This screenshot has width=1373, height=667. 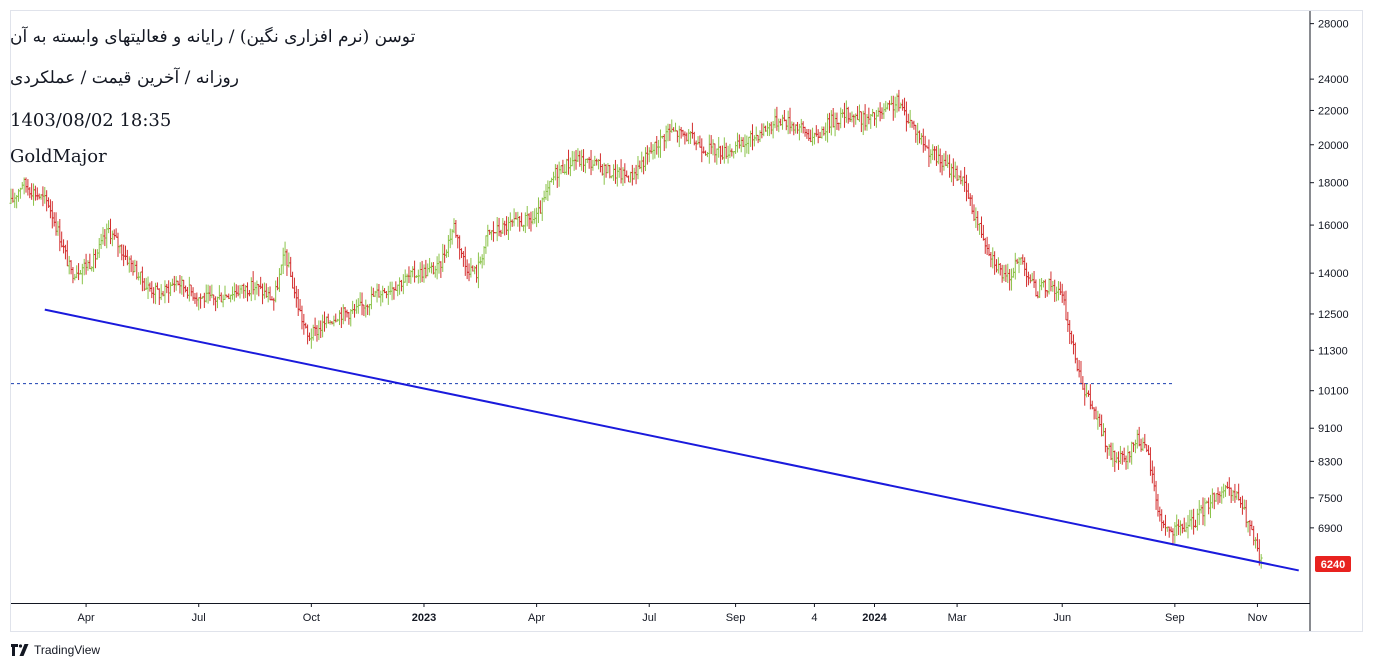 What do you see at coordinates (1330, 462) in the screenshot?
I see `price-tick-label: 8300` at bounding box center [1330, 462].